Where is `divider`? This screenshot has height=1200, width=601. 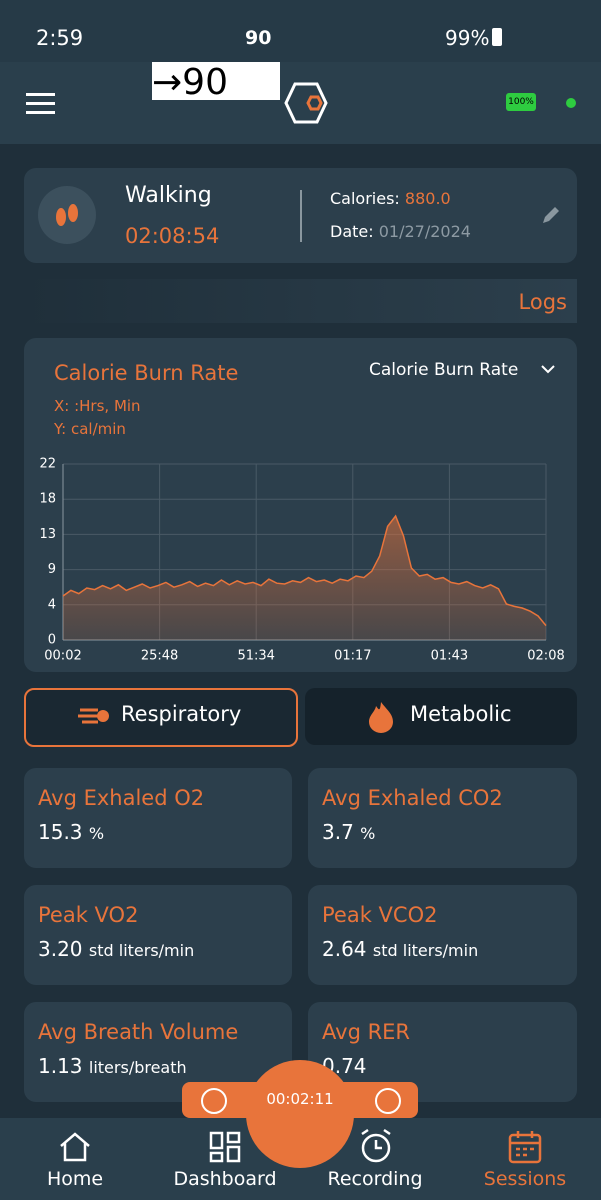
divider is located at coordinates (301, 216).